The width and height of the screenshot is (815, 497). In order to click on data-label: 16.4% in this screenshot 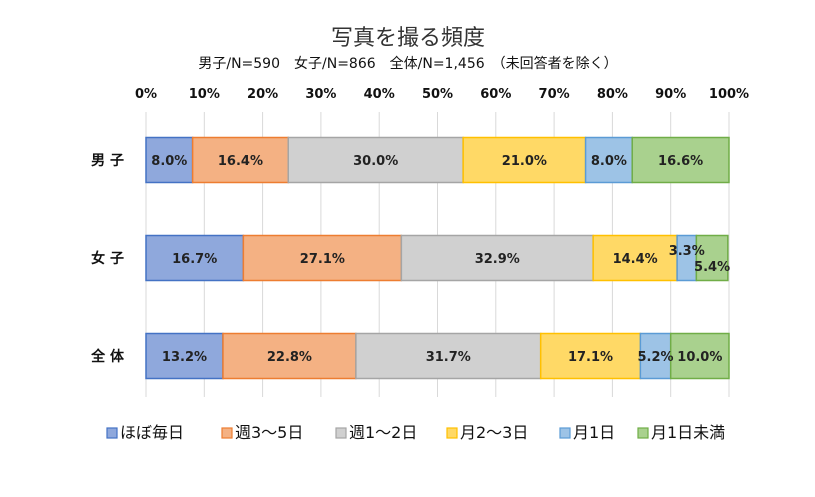, I will do `click(240, 161)`.